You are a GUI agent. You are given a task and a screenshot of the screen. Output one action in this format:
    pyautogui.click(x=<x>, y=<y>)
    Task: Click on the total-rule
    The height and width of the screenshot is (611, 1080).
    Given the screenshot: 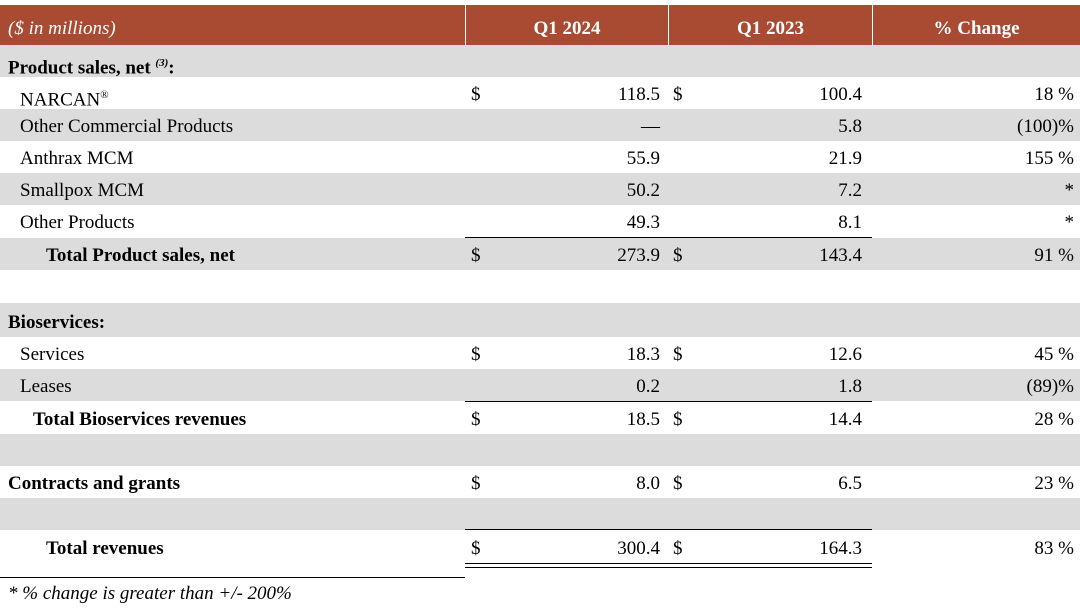 What is the action you would take?
    pyautogui.click(x=668, y=529)
    